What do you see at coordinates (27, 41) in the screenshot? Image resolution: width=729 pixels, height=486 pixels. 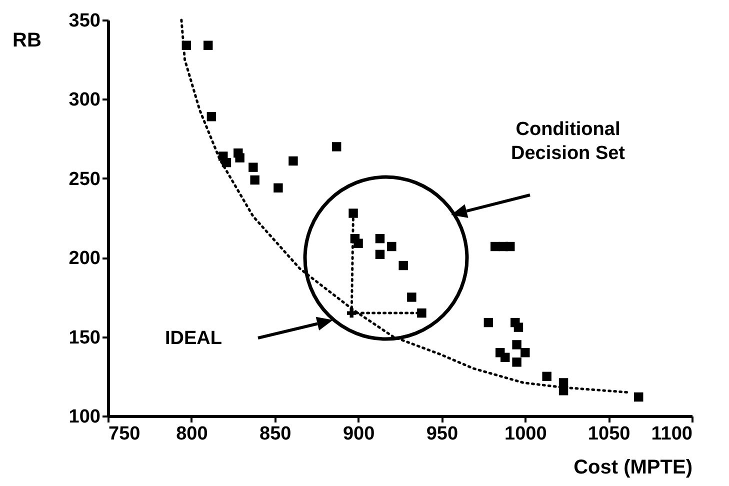 I see `y-axis-title: RB` at bounding box center [27, 41].